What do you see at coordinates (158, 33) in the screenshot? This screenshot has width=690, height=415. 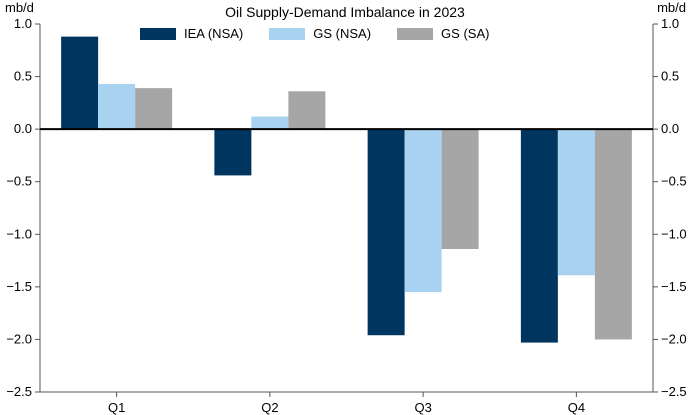 I see `legend-swatch-iea-nsa` at bounding box center [158, 33].